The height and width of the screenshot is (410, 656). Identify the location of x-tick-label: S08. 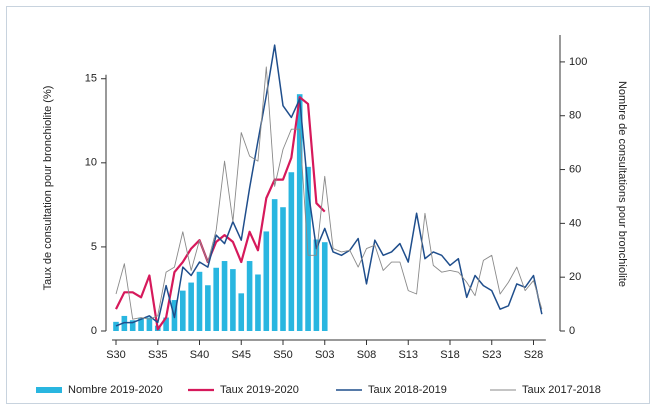
(367, 355).